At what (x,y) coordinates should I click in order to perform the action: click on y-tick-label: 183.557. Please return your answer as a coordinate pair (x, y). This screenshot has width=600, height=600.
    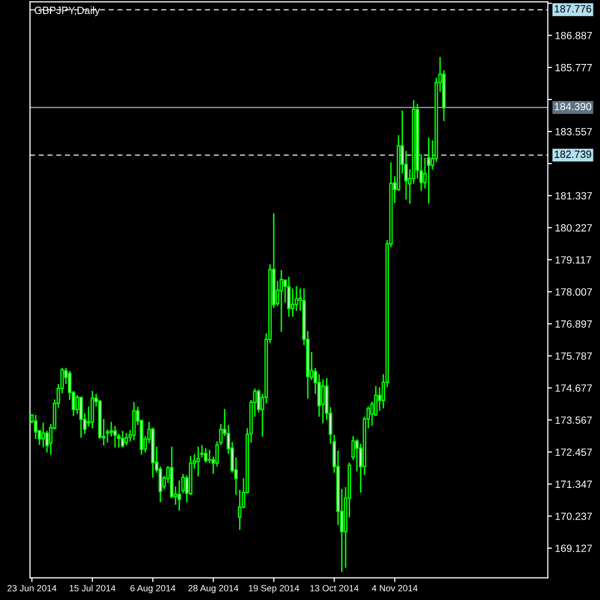
    Looking at the image, I should click on (574, 132).